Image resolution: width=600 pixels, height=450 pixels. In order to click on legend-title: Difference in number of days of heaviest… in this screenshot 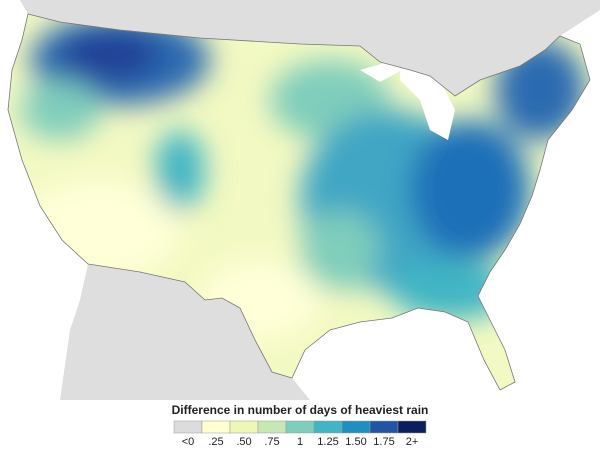, I will do `click(300, 410)`.